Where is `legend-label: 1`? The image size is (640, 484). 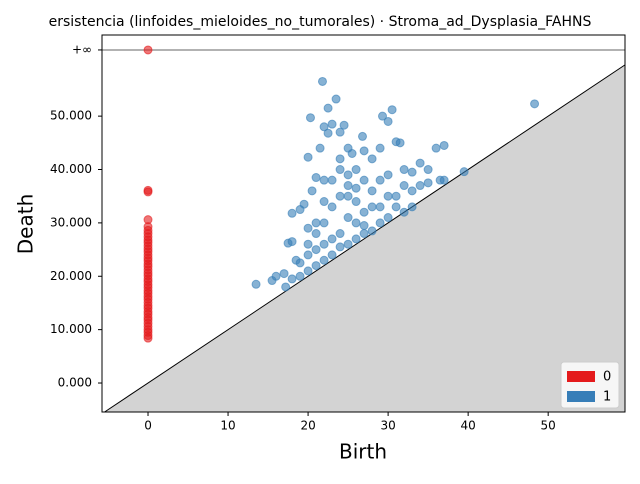
legend-label: 1 is located at coordinates (607, 397).